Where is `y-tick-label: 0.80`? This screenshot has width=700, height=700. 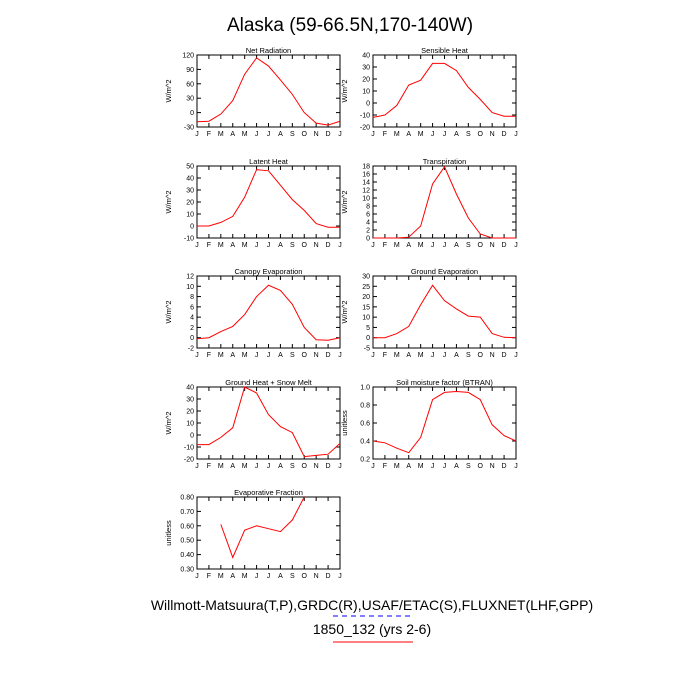 y-tick-label: 0.80 is located at coordinates (187, 498).